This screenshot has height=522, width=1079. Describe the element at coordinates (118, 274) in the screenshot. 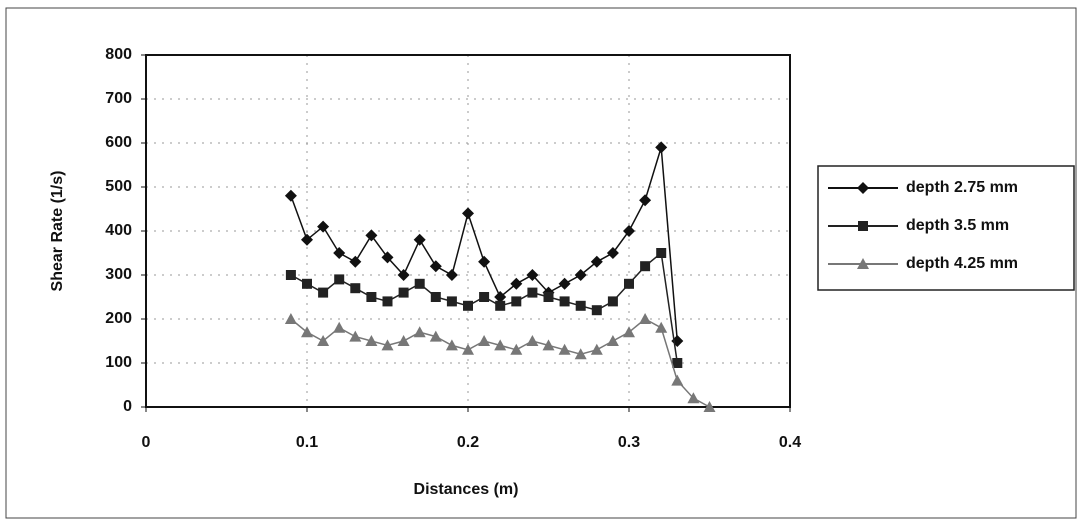

I see `y-tick-label: 300` at that location.